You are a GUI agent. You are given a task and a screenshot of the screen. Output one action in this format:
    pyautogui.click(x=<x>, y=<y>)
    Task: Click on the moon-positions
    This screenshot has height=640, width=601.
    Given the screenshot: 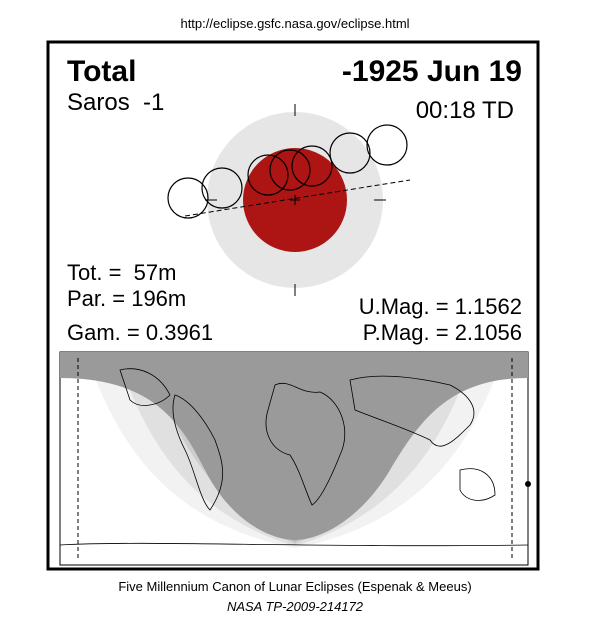 What is the action you would take?
    pyautogui.click(x=287, y=171)
    